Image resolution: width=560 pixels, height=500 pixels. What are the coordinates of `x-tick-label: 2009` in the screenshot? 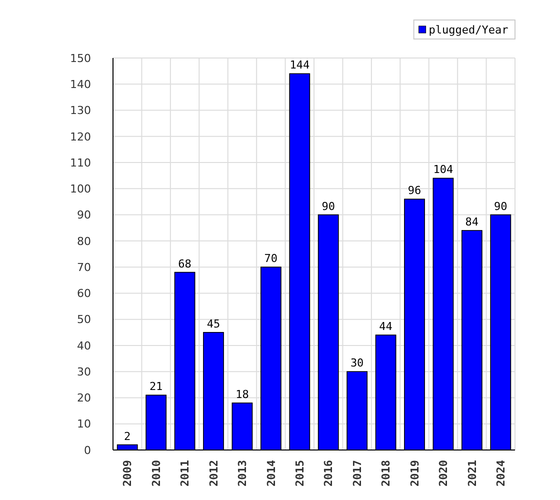 It's located at (127, 473).